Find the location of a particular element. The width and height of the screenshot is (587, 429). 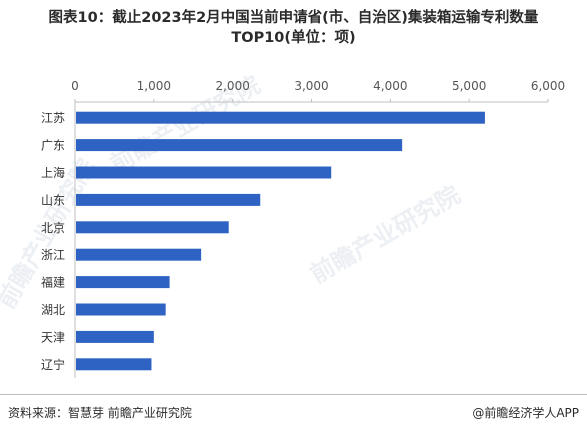

chart-title-line2: TOP10(单位：项) is located at coordinates (293, 38).